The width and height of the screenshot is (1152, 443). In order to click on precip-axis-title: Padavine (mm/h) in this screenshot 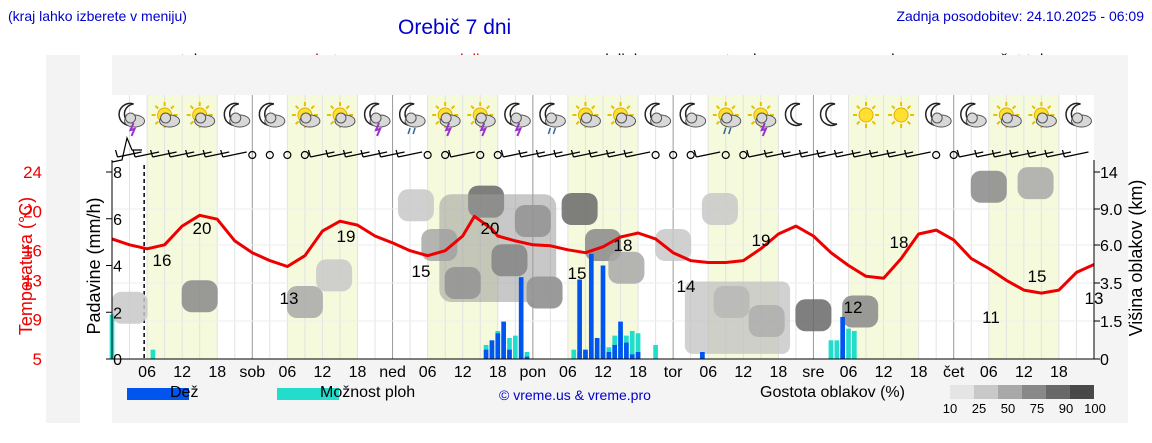, I will do `click(94, 265)`.